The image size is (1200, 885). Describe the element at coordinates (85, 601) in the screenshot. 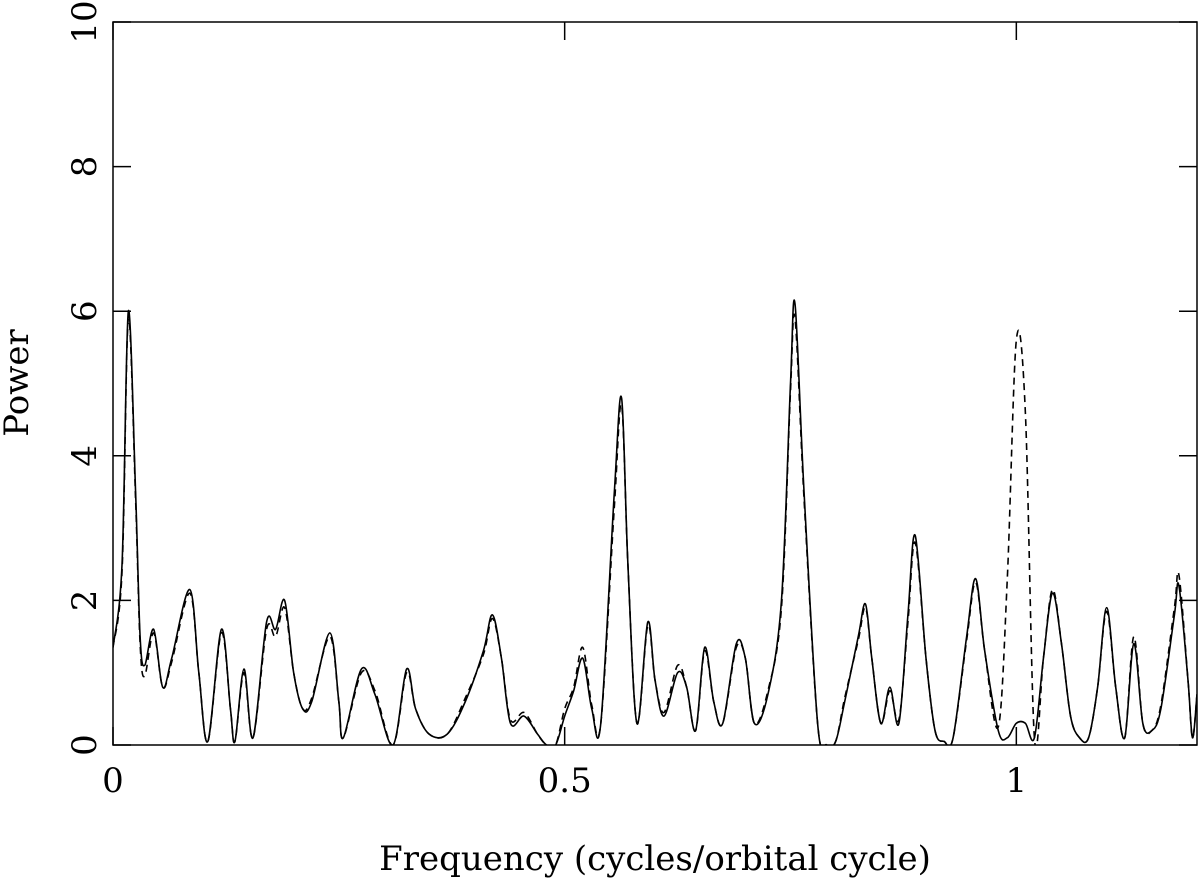

I see `y-tick-label: 2` at that location.